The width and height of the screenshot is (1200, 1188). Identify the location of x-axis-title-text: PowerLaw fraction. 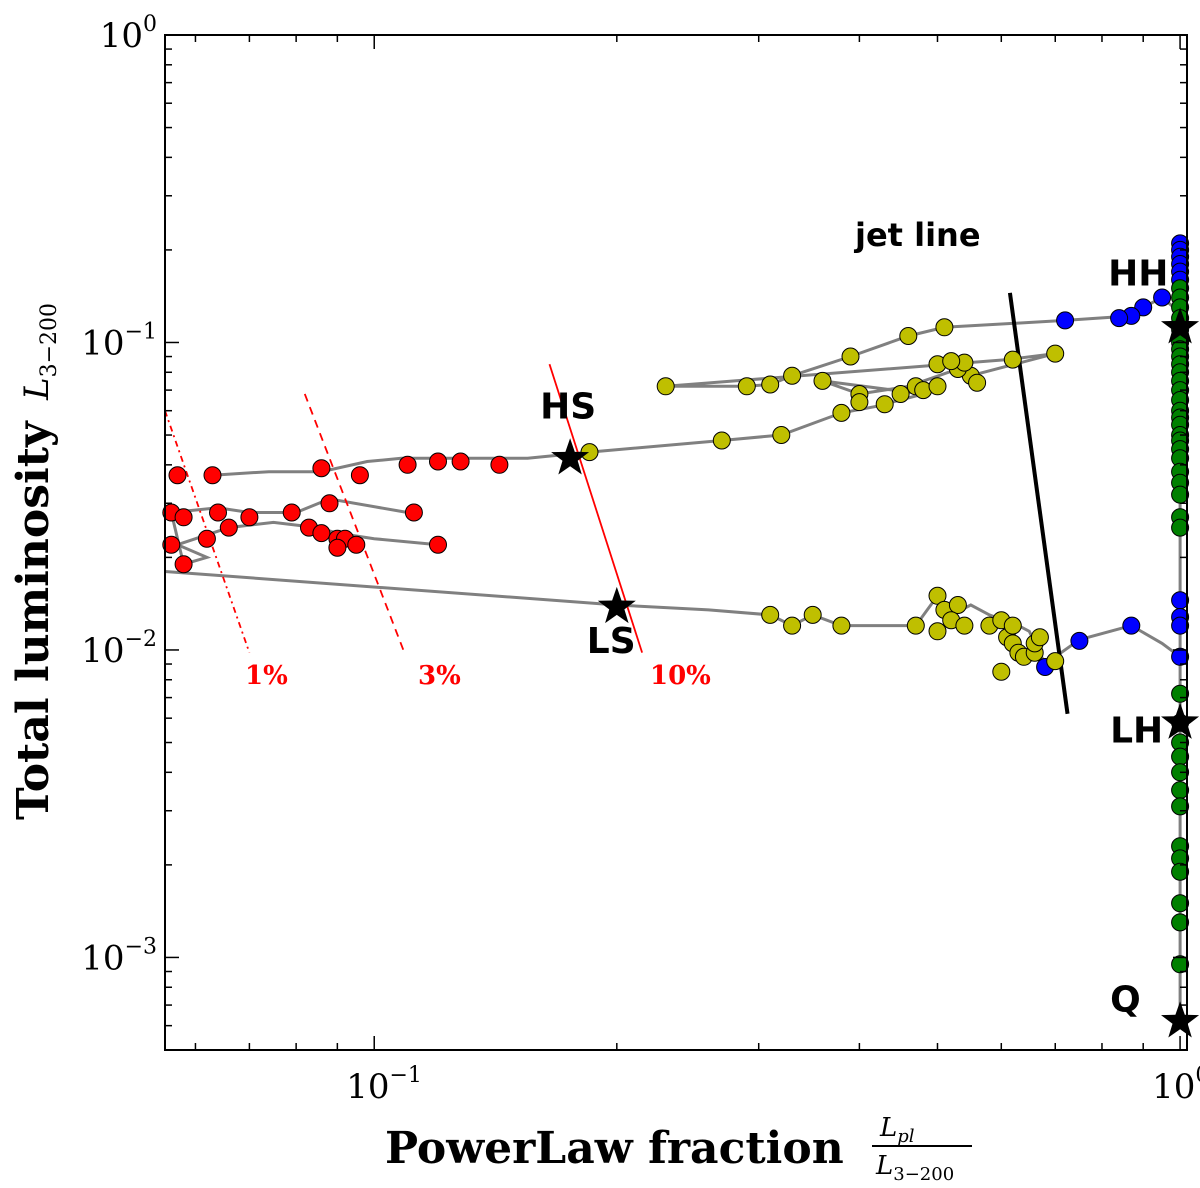
(614, 1148).